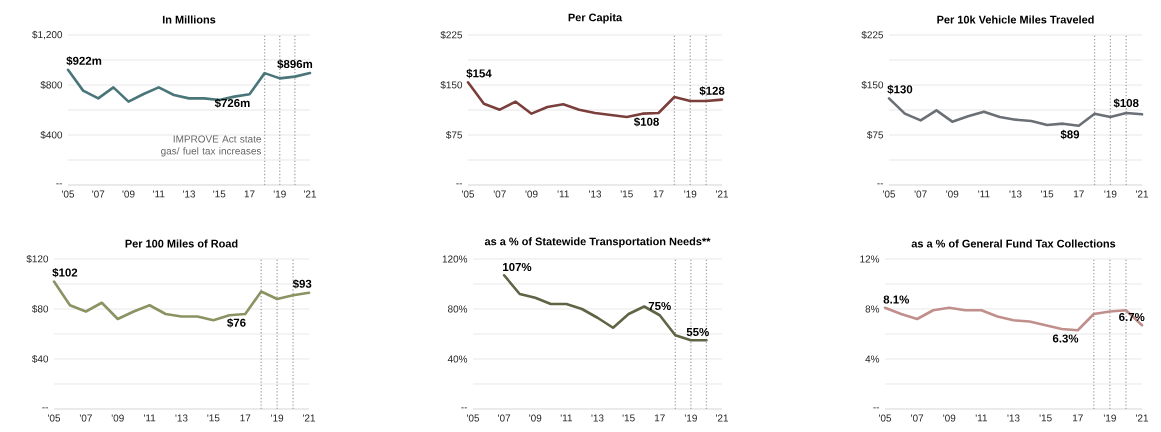  Describe the element at coordinates (47, 35) in the screenshot. I see `y-tick-label: $1,200` at that location.